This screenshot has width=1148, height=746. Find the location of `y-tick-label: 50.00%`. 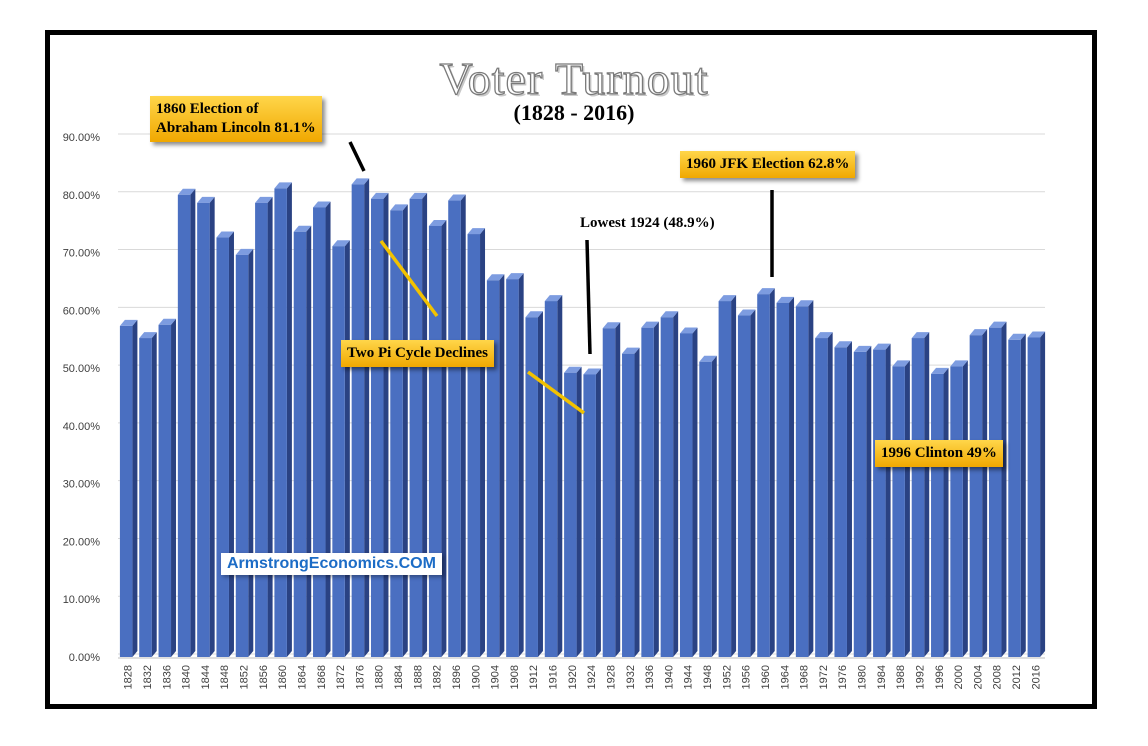

y-tick-label: 50.00% is located at coordinates (82, 369).